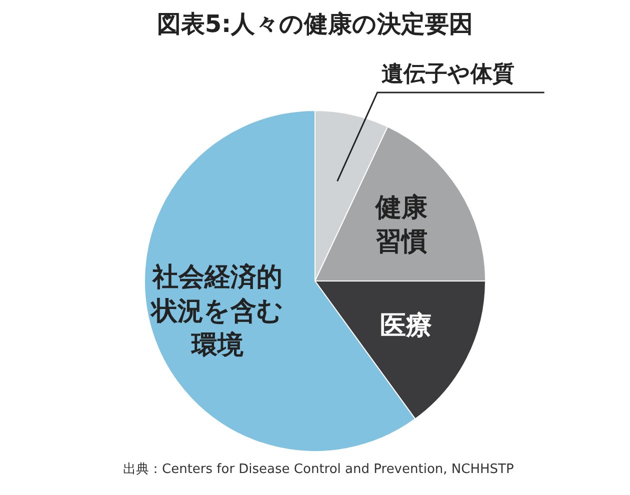 Image resolution: width=630 pixels, height=495 pixels. Describe the element at coordinates (315, 24) in the screenshot. I see `chart-title: 図表5:人々の健康の決定要因` at that location.